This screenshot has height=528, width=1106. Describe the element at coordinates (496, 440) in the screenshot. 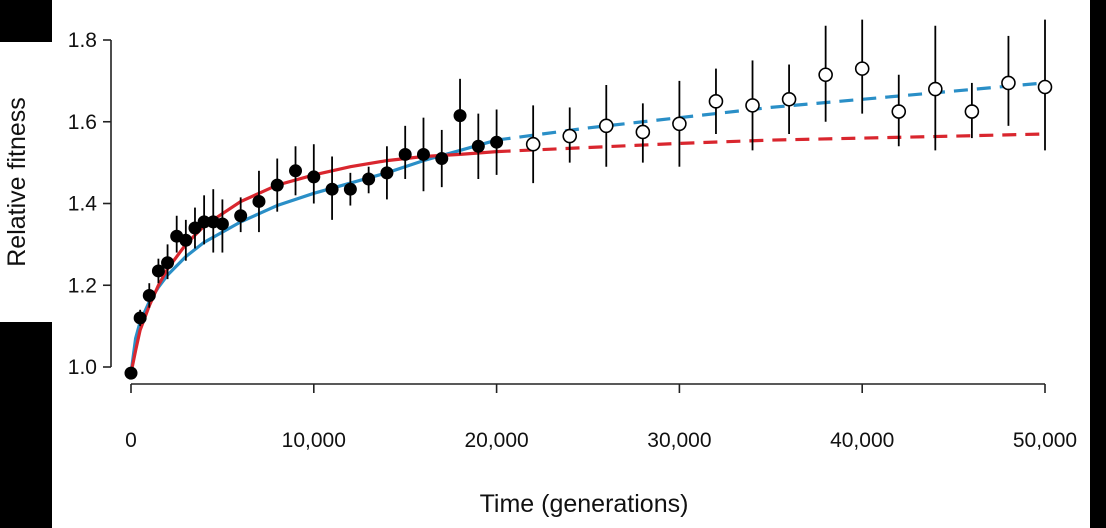

I see `x-tick-label: 20,000` at that location.